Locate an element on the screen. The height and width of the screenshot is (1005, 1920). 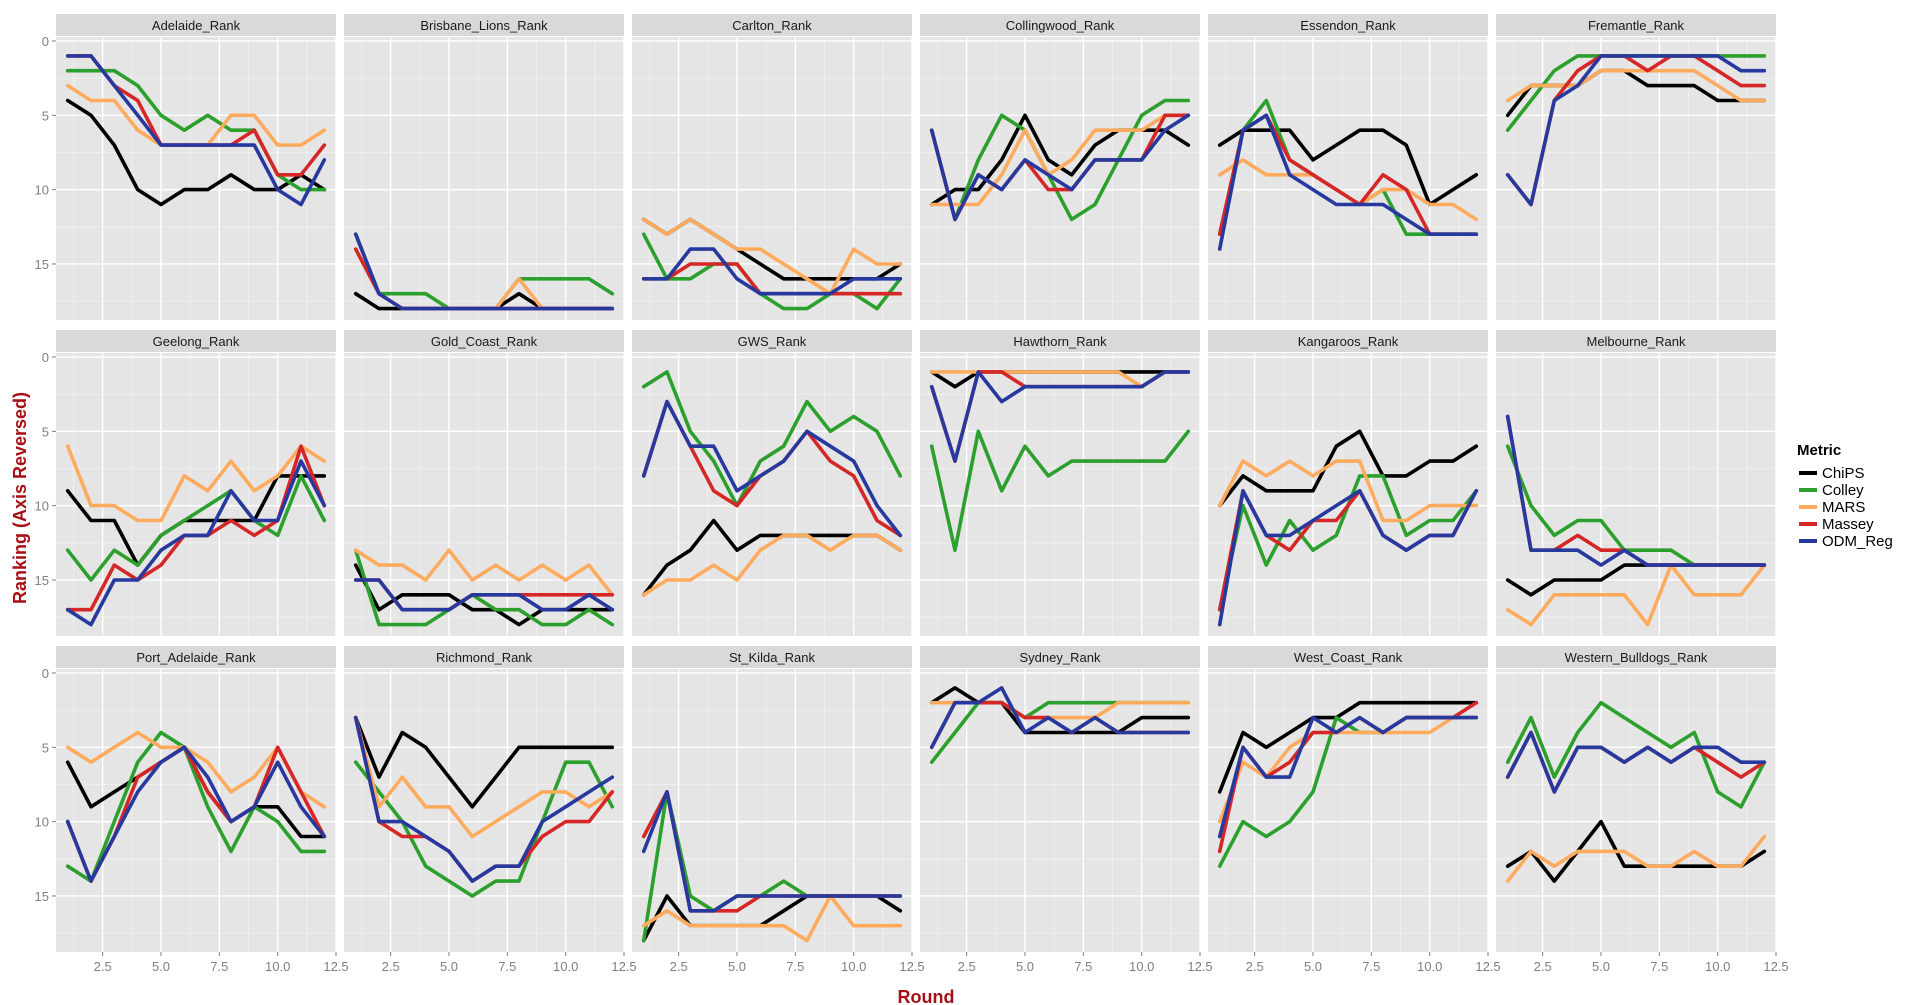
panel-collingwood-rank: Collingwood_Rank is located at coordinates (1060, 167).